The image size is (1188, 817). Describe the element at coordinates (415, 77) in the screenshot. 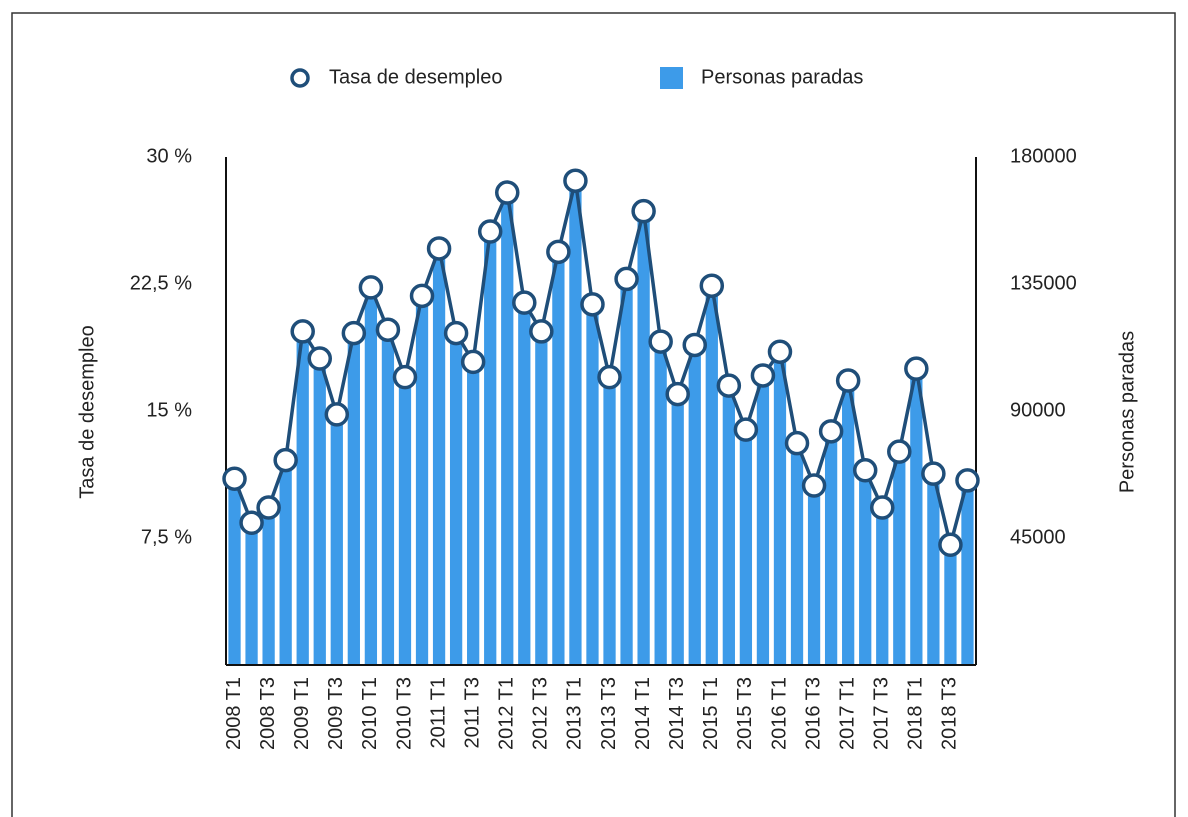

I see `legend-label: Tasa de desempleo` at that location.